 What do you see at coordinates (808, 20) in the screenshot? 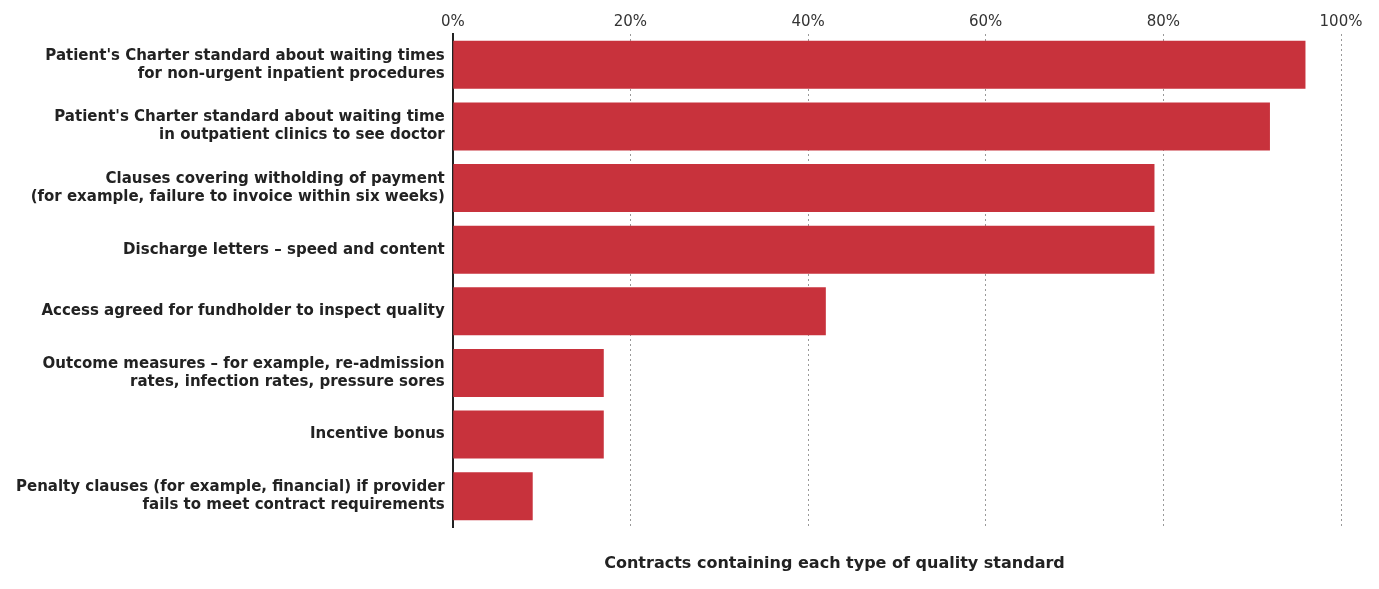
I see `x-tick-label: 40%` at bounding box center [808, 20].